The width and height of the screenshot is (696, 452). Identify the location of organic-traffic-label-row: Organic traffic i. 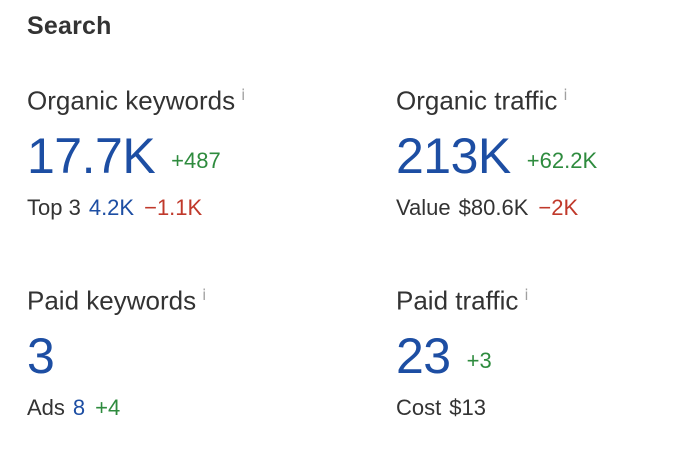
(546, 98).